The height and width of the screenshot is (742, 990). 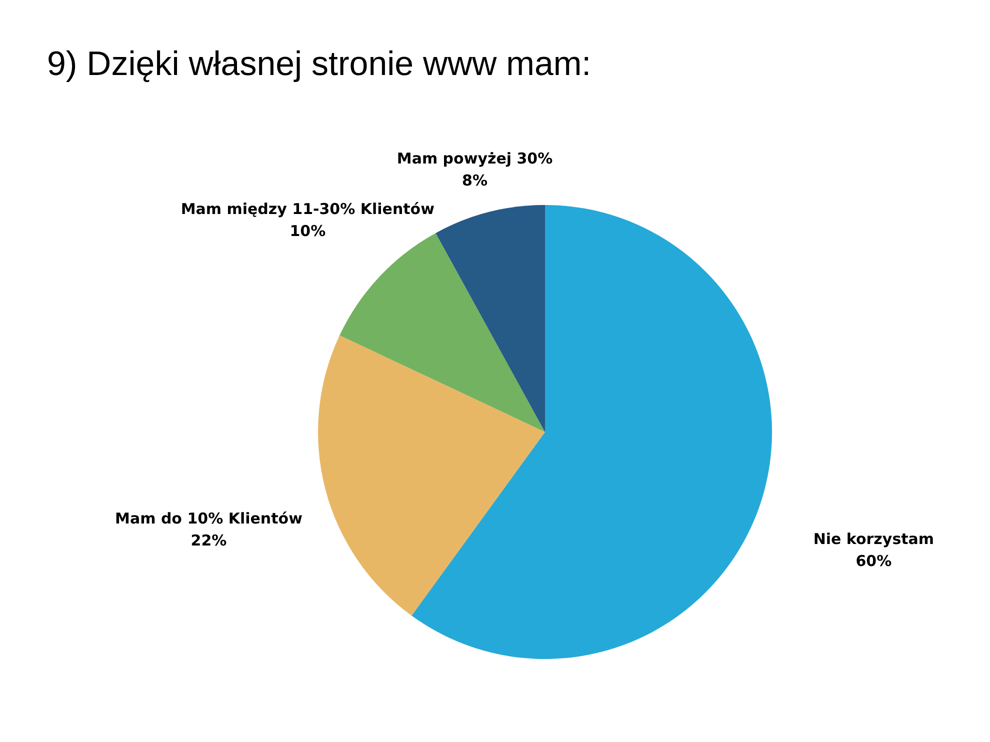 What do you see at coordinates (873, 539) in the screenshot?
I see `slice-label: Nie korzystam` at bounding box center [873, 539].